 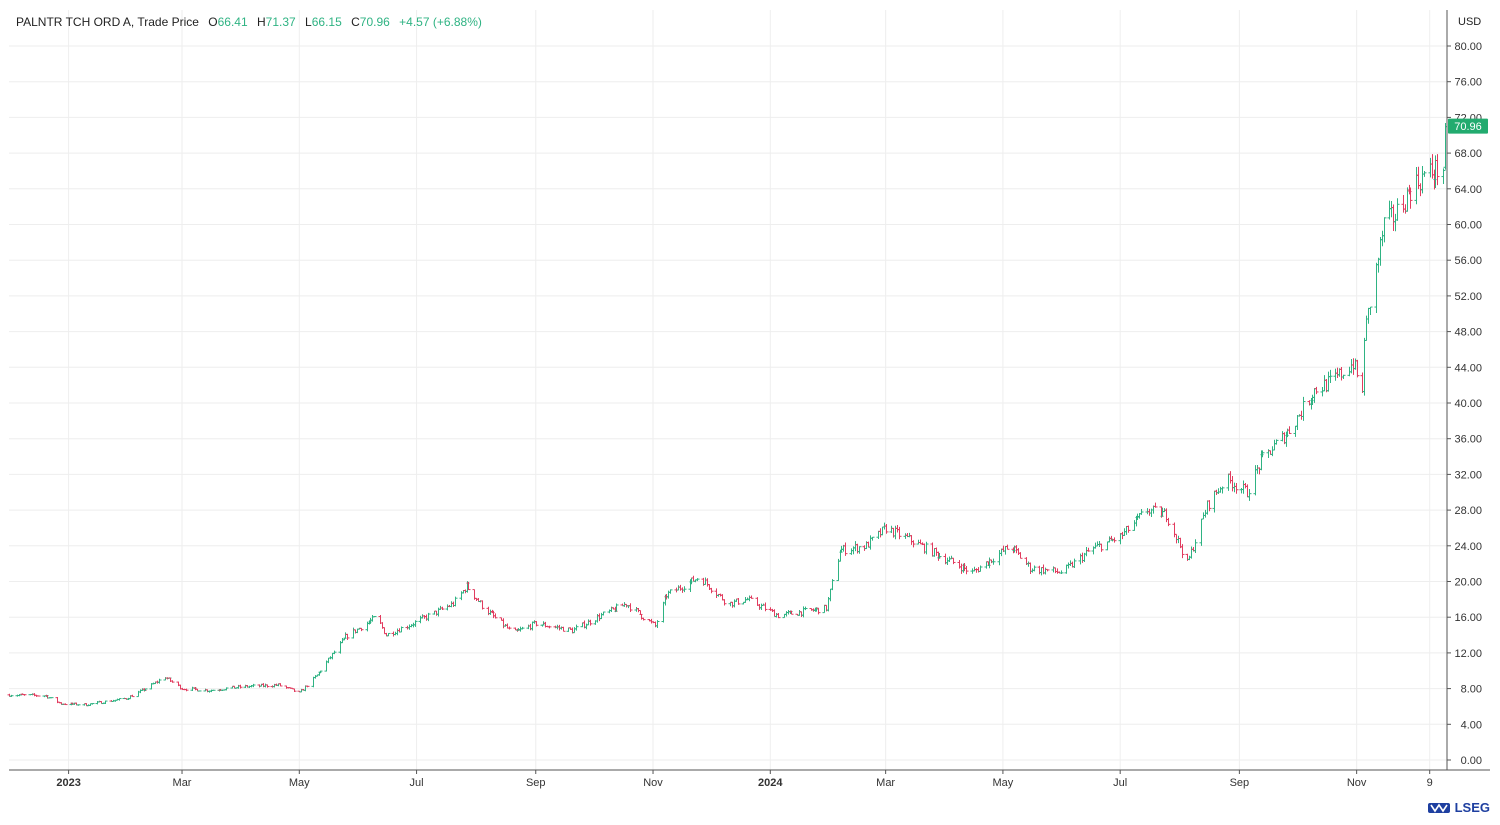 I want to click on x-tick-label: 2024, so click(x=770, y=783).